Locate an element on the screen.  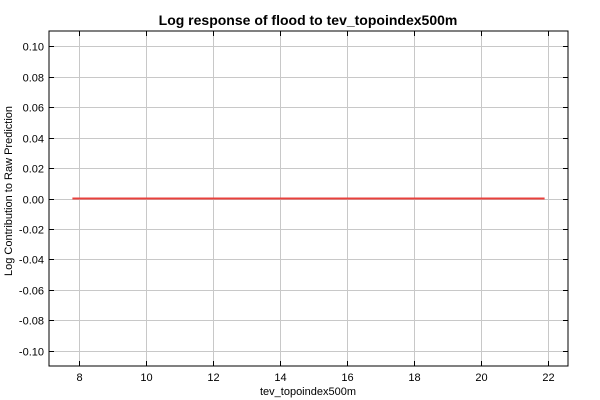
x-tick-label: 20 is located at coordinates (481, 378).